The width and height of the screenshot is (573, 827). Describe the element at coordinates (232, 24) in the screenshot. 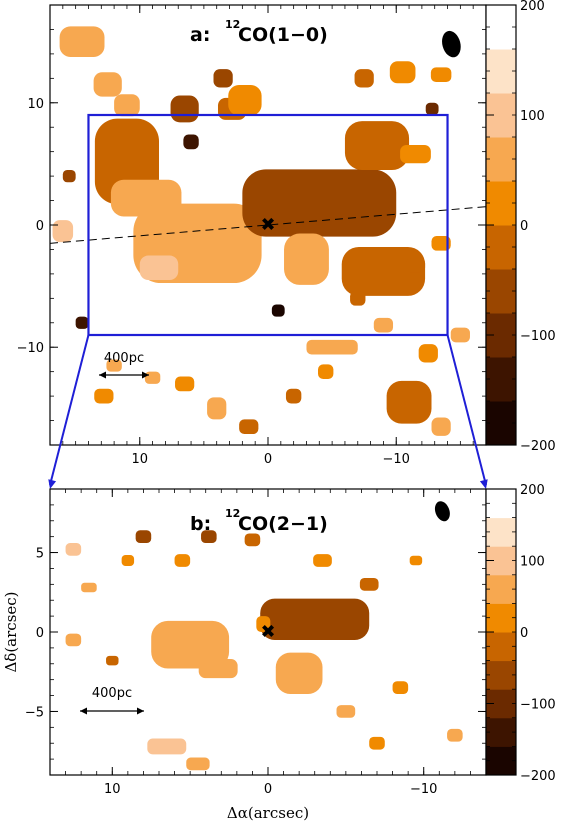

I see `panel-a-isotope: 12` at that location.